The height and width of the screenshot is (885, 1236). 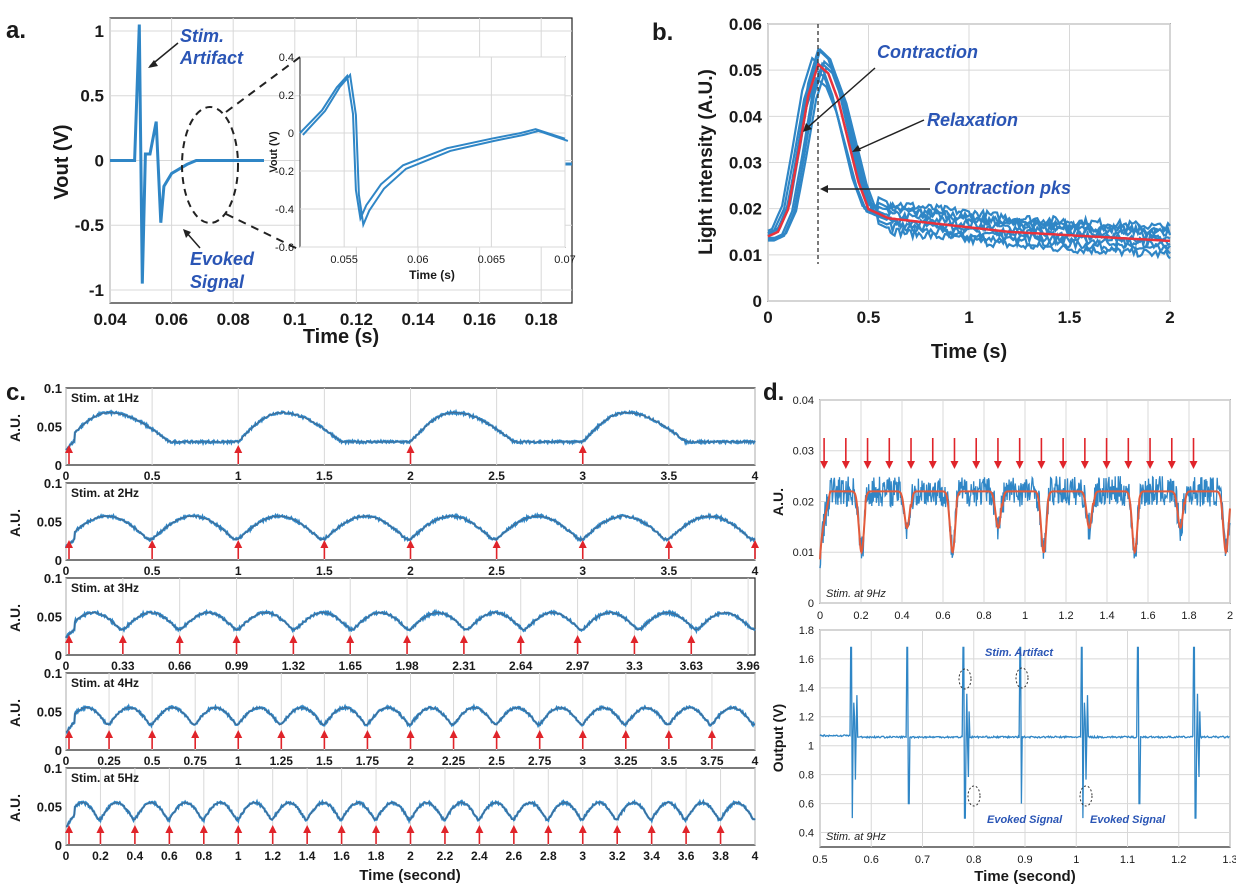 I want to click on panel-d-top-trace, so click(x=1025, y=522).